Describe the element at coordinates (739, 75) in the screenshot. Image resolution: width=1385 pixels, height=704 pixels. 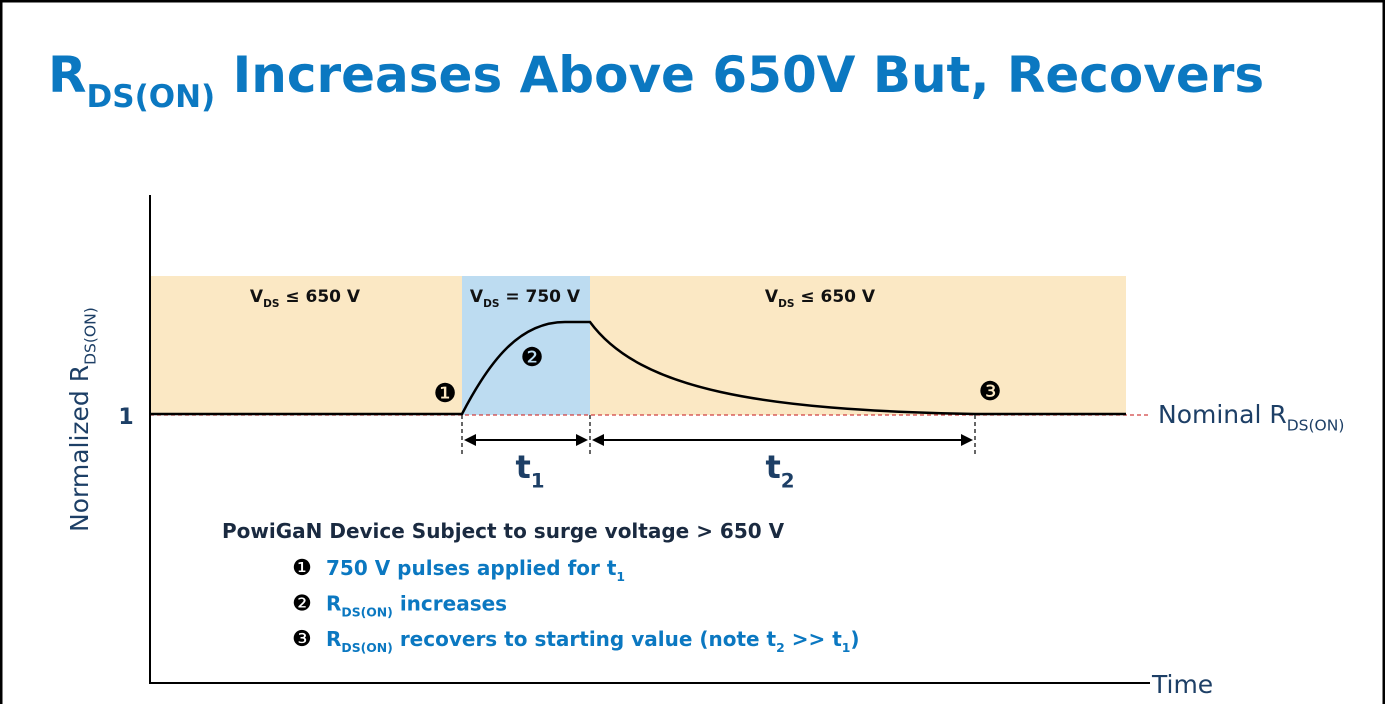
I see `text-run: Increases Above 650V But, Recovers` at that location.